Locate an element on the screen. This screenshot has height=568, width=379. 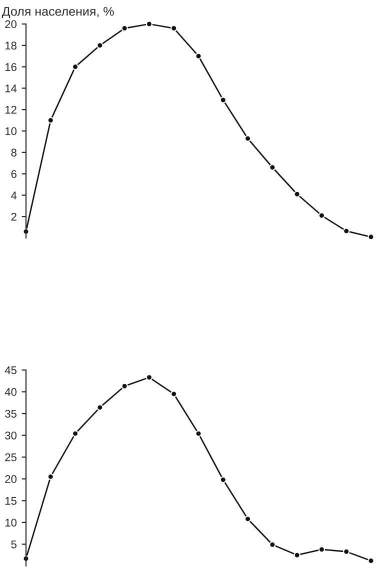
y-tick-label: 45 is located at coordinates (10, 370).